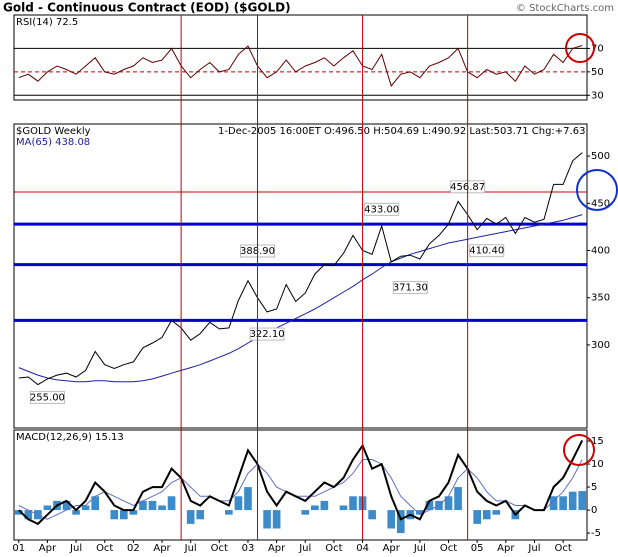  I want to click on x-tick-label: 03, so click(248, 548).